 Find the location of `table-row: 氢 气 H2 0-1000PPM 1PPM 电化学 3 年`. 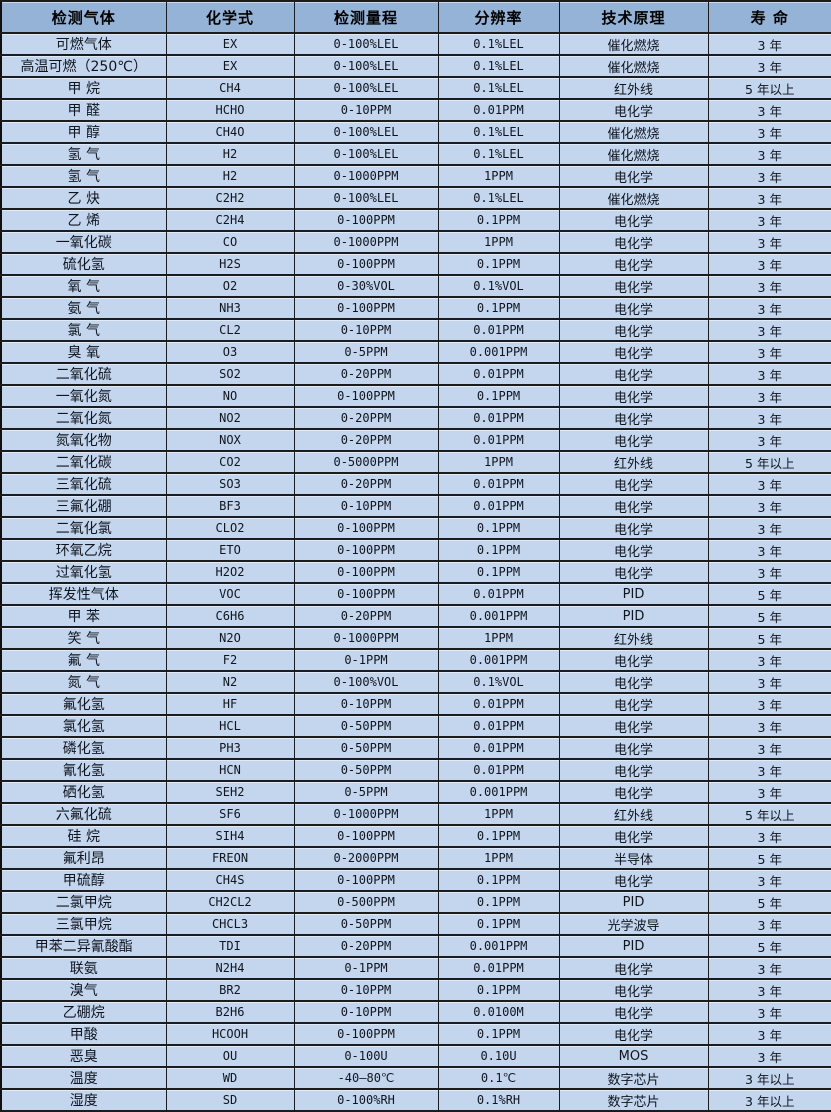

table-row: 氢 气 H2 0-1000PPM 1PPM 电化学 3 年 is located at coordinates (415, 176).